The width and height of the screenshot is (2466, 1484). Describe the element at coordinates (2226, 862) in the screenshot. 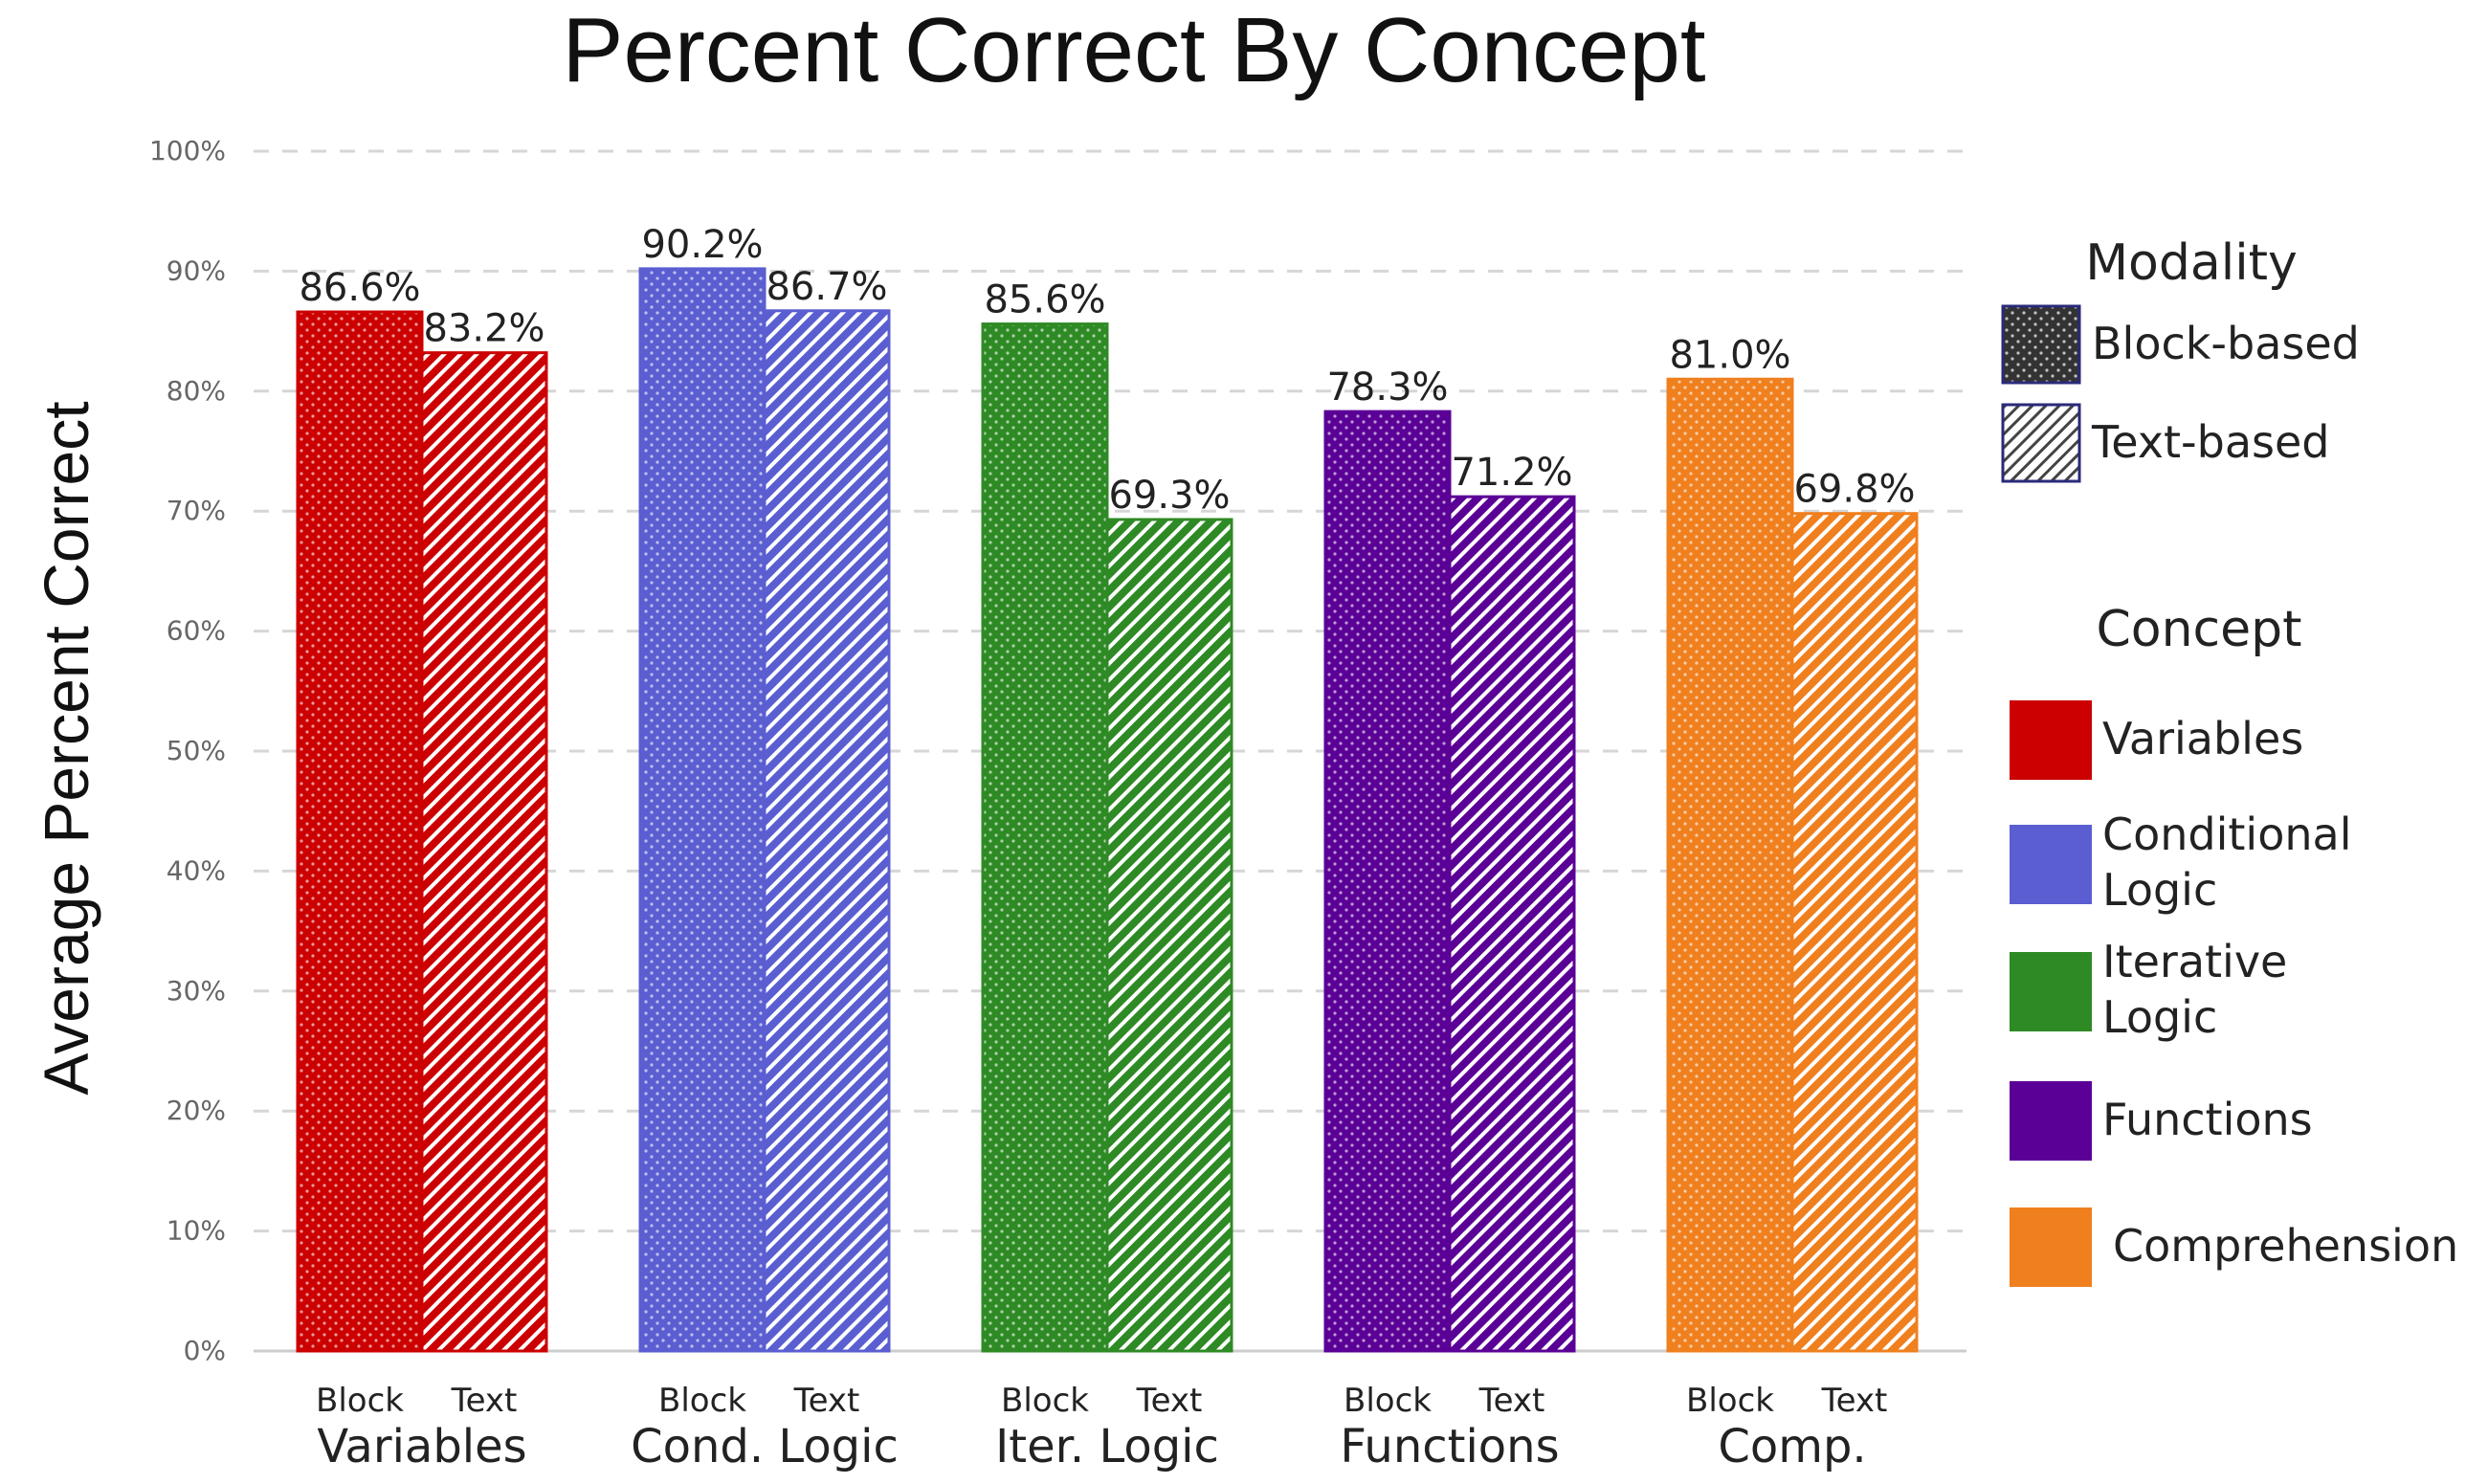

I see `legend-item-concept: Conditional Logic` at that location.